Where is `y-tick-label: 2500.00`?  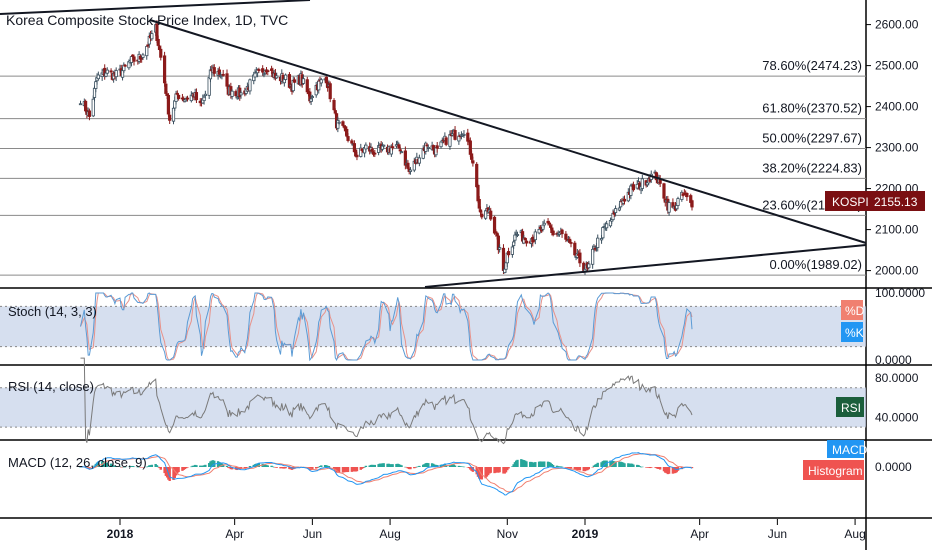 y-tick-label: 2500.00 is located at coordinates (897, 66).